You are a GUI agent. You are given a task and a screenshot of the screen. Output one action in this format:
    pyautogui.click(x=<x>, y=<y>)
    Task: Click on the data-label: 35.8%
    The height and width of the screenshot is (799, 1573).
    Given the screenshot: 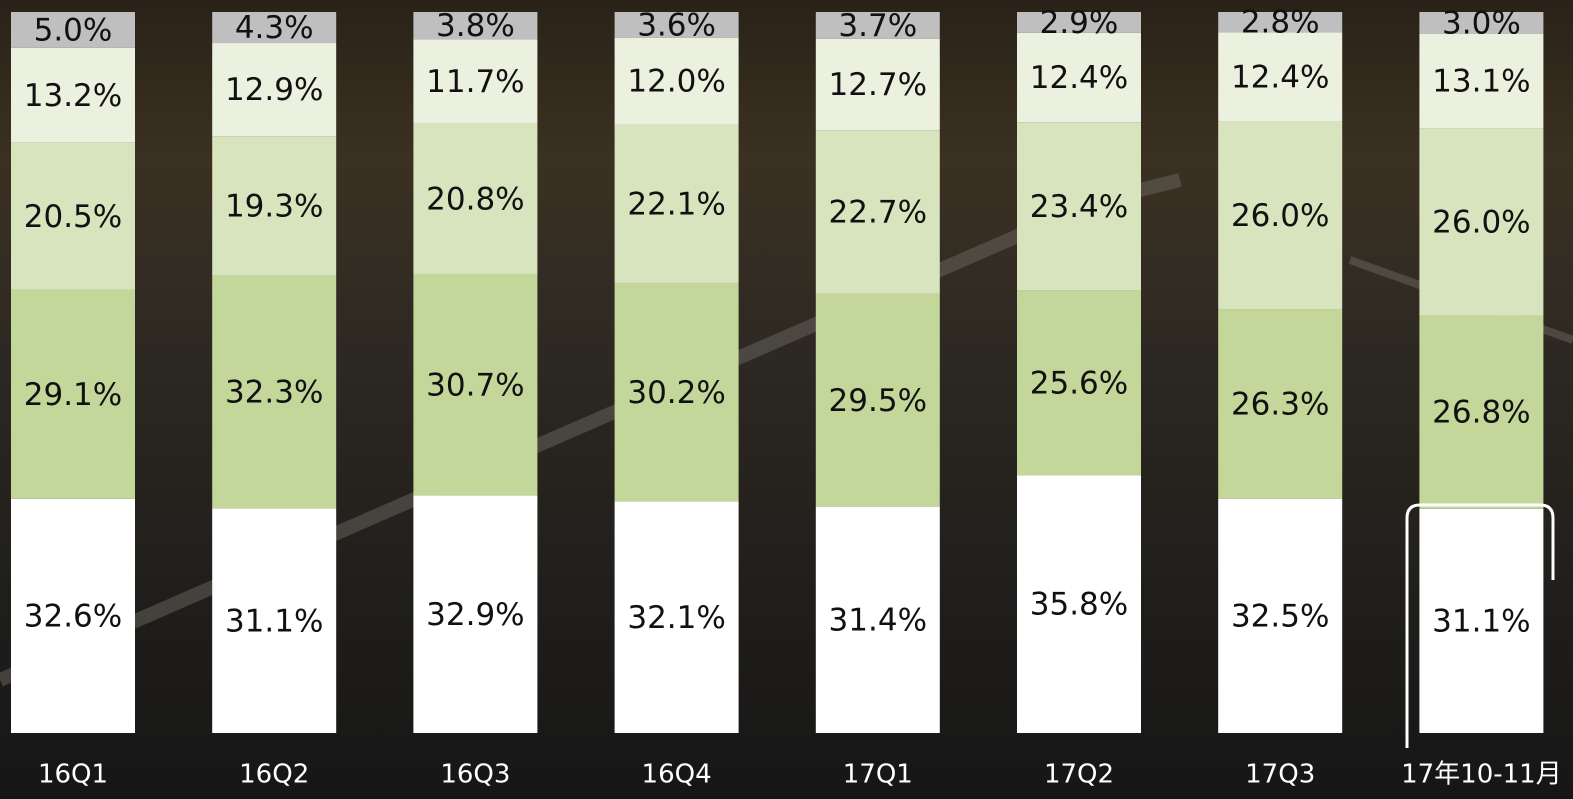 What is the action you would take?
    pyautogui.click(x=1079, y=605)
    